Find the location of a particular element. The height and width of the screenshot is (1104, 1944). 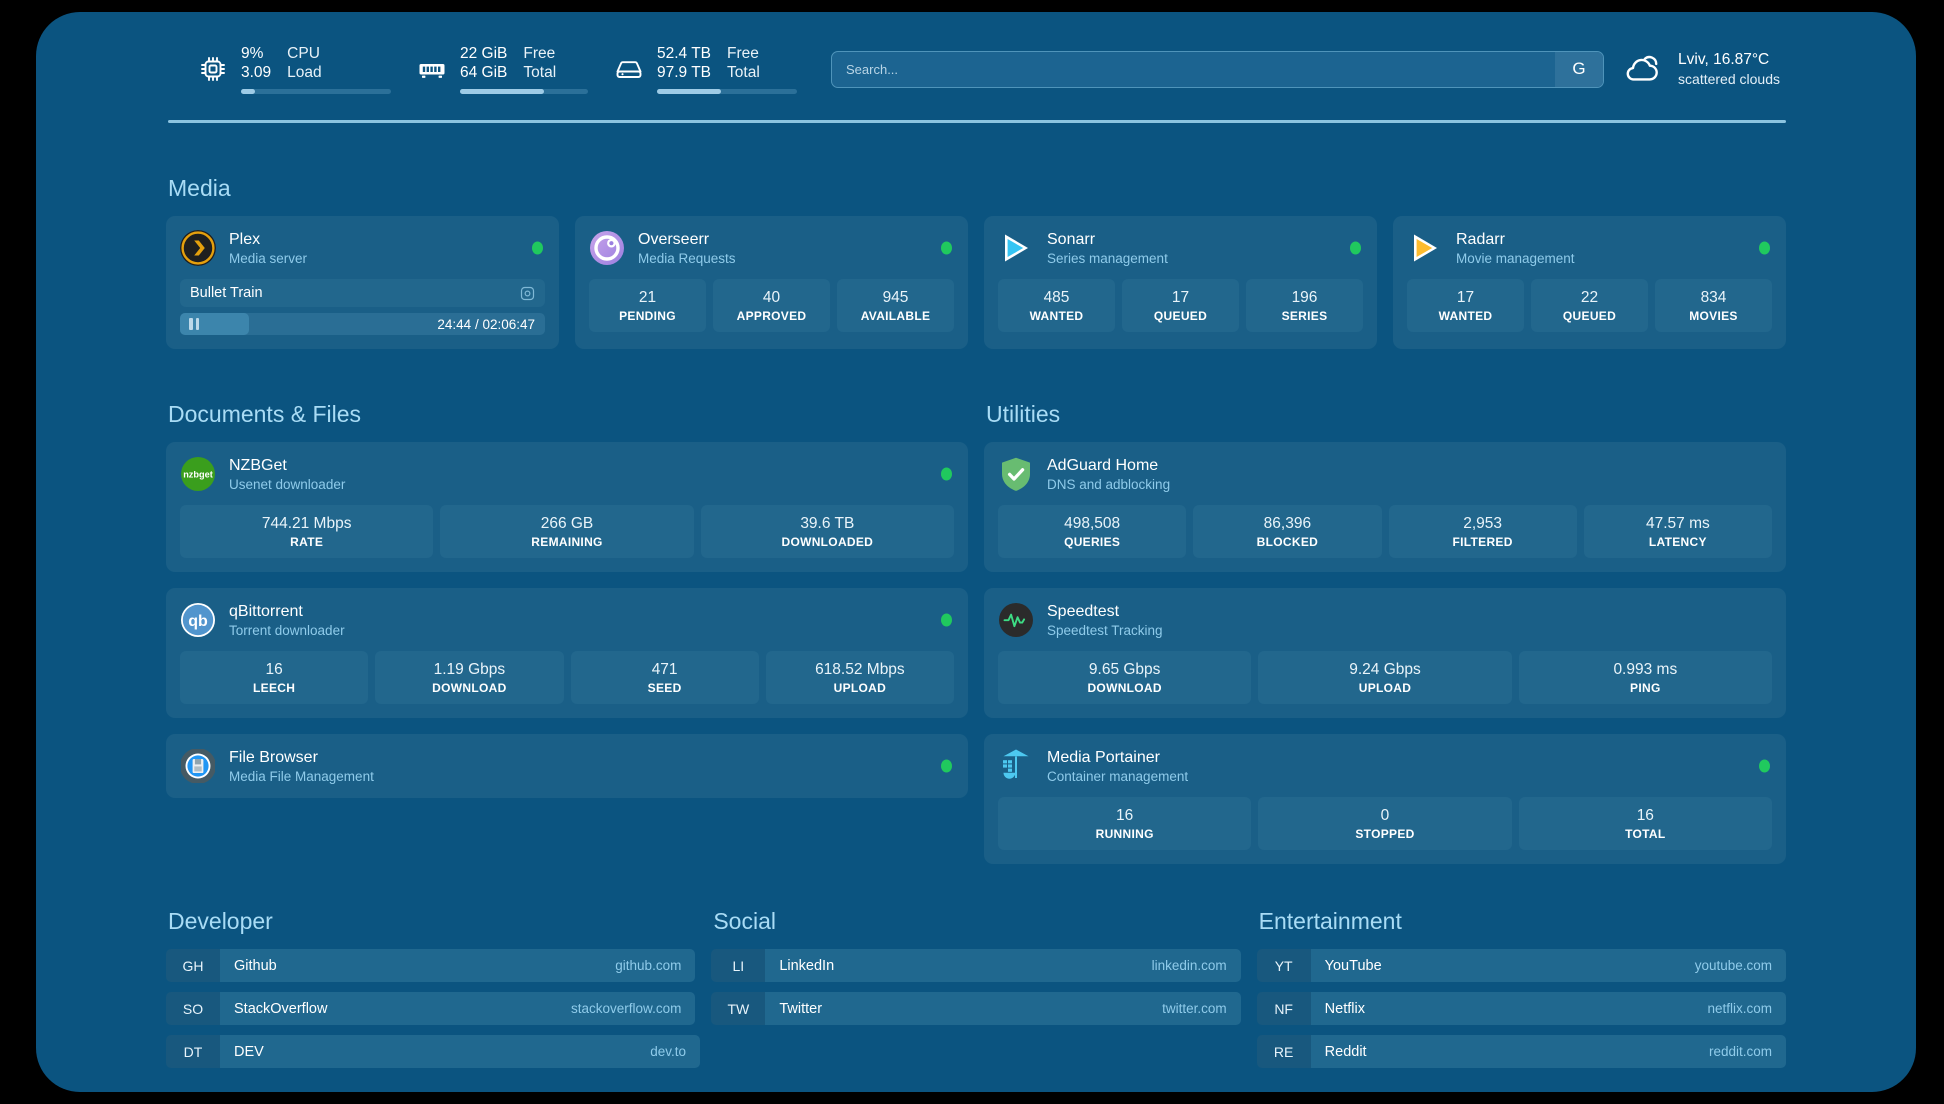

stat-tile: 47.57 ms LATENCY is located at coordinates (1677, 531).